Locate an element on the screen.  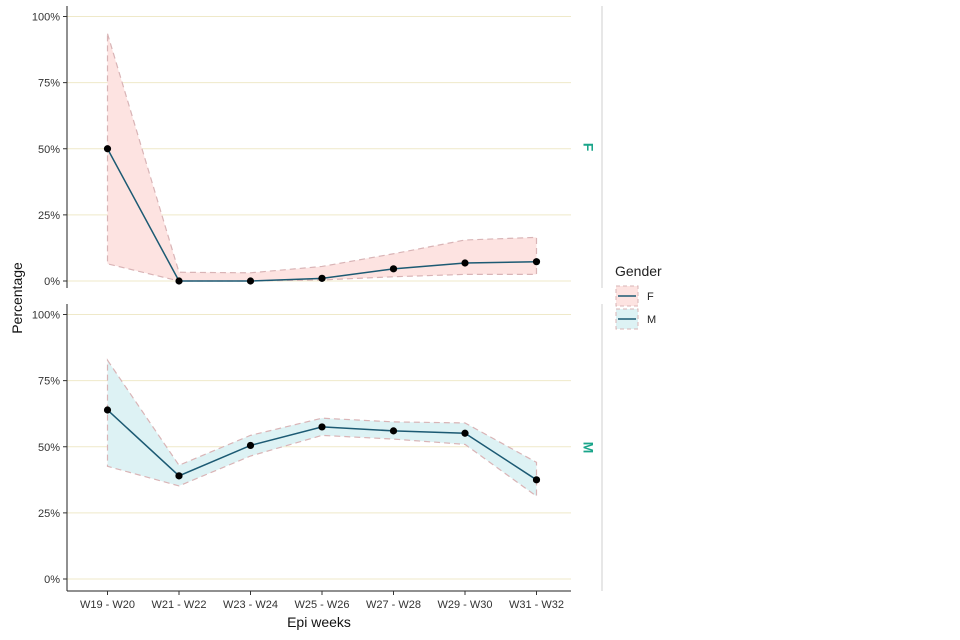
strip-label-F: F is located at coordinates (588, 147).